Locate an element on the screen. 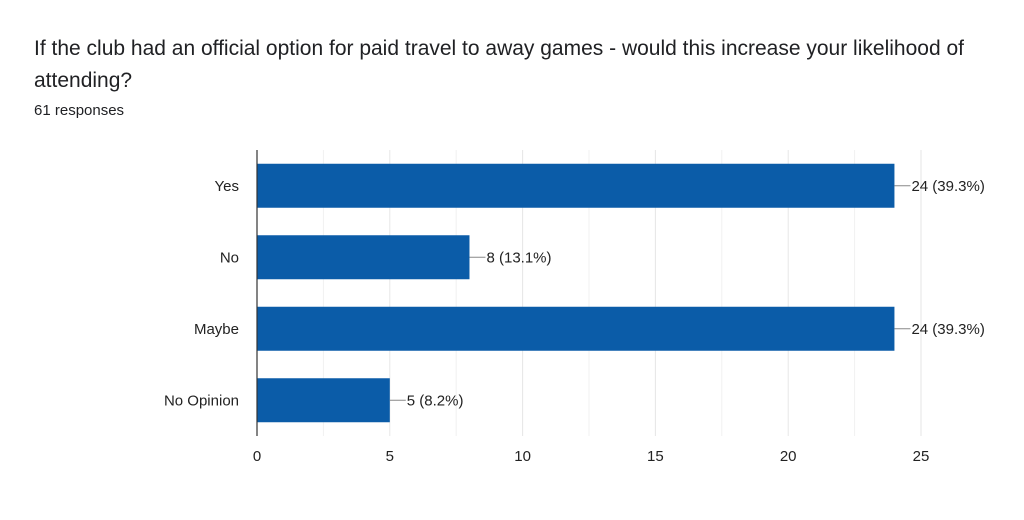  category-label: Maybe is located at coordinates (216, 329).